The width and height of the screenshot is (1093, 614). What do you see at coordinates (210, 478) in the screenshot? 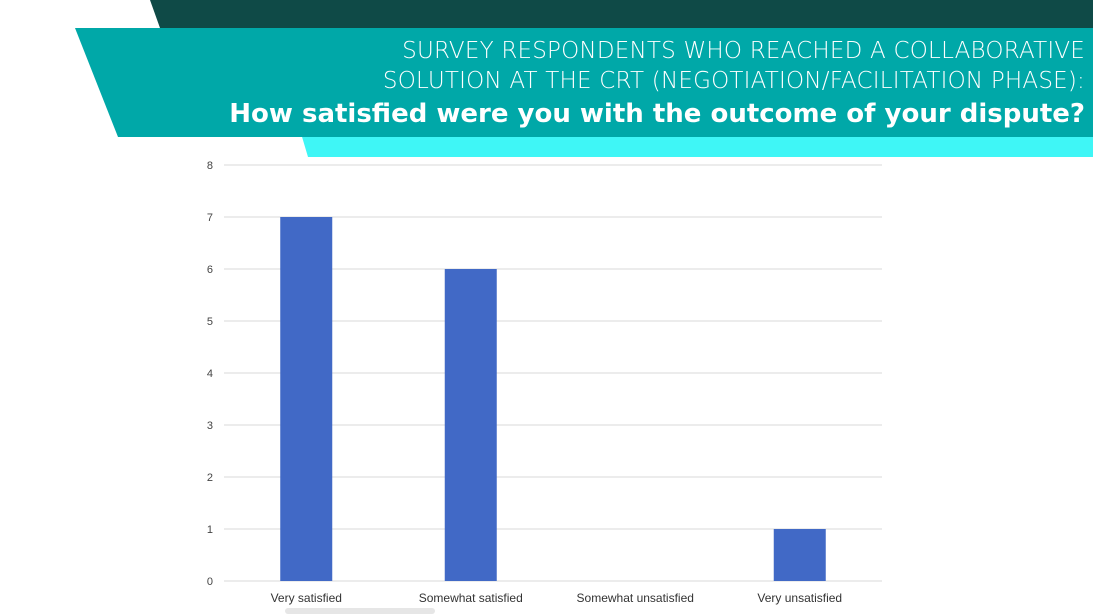
I see `y-tick-label: 2` at bounding box center [210, 478].